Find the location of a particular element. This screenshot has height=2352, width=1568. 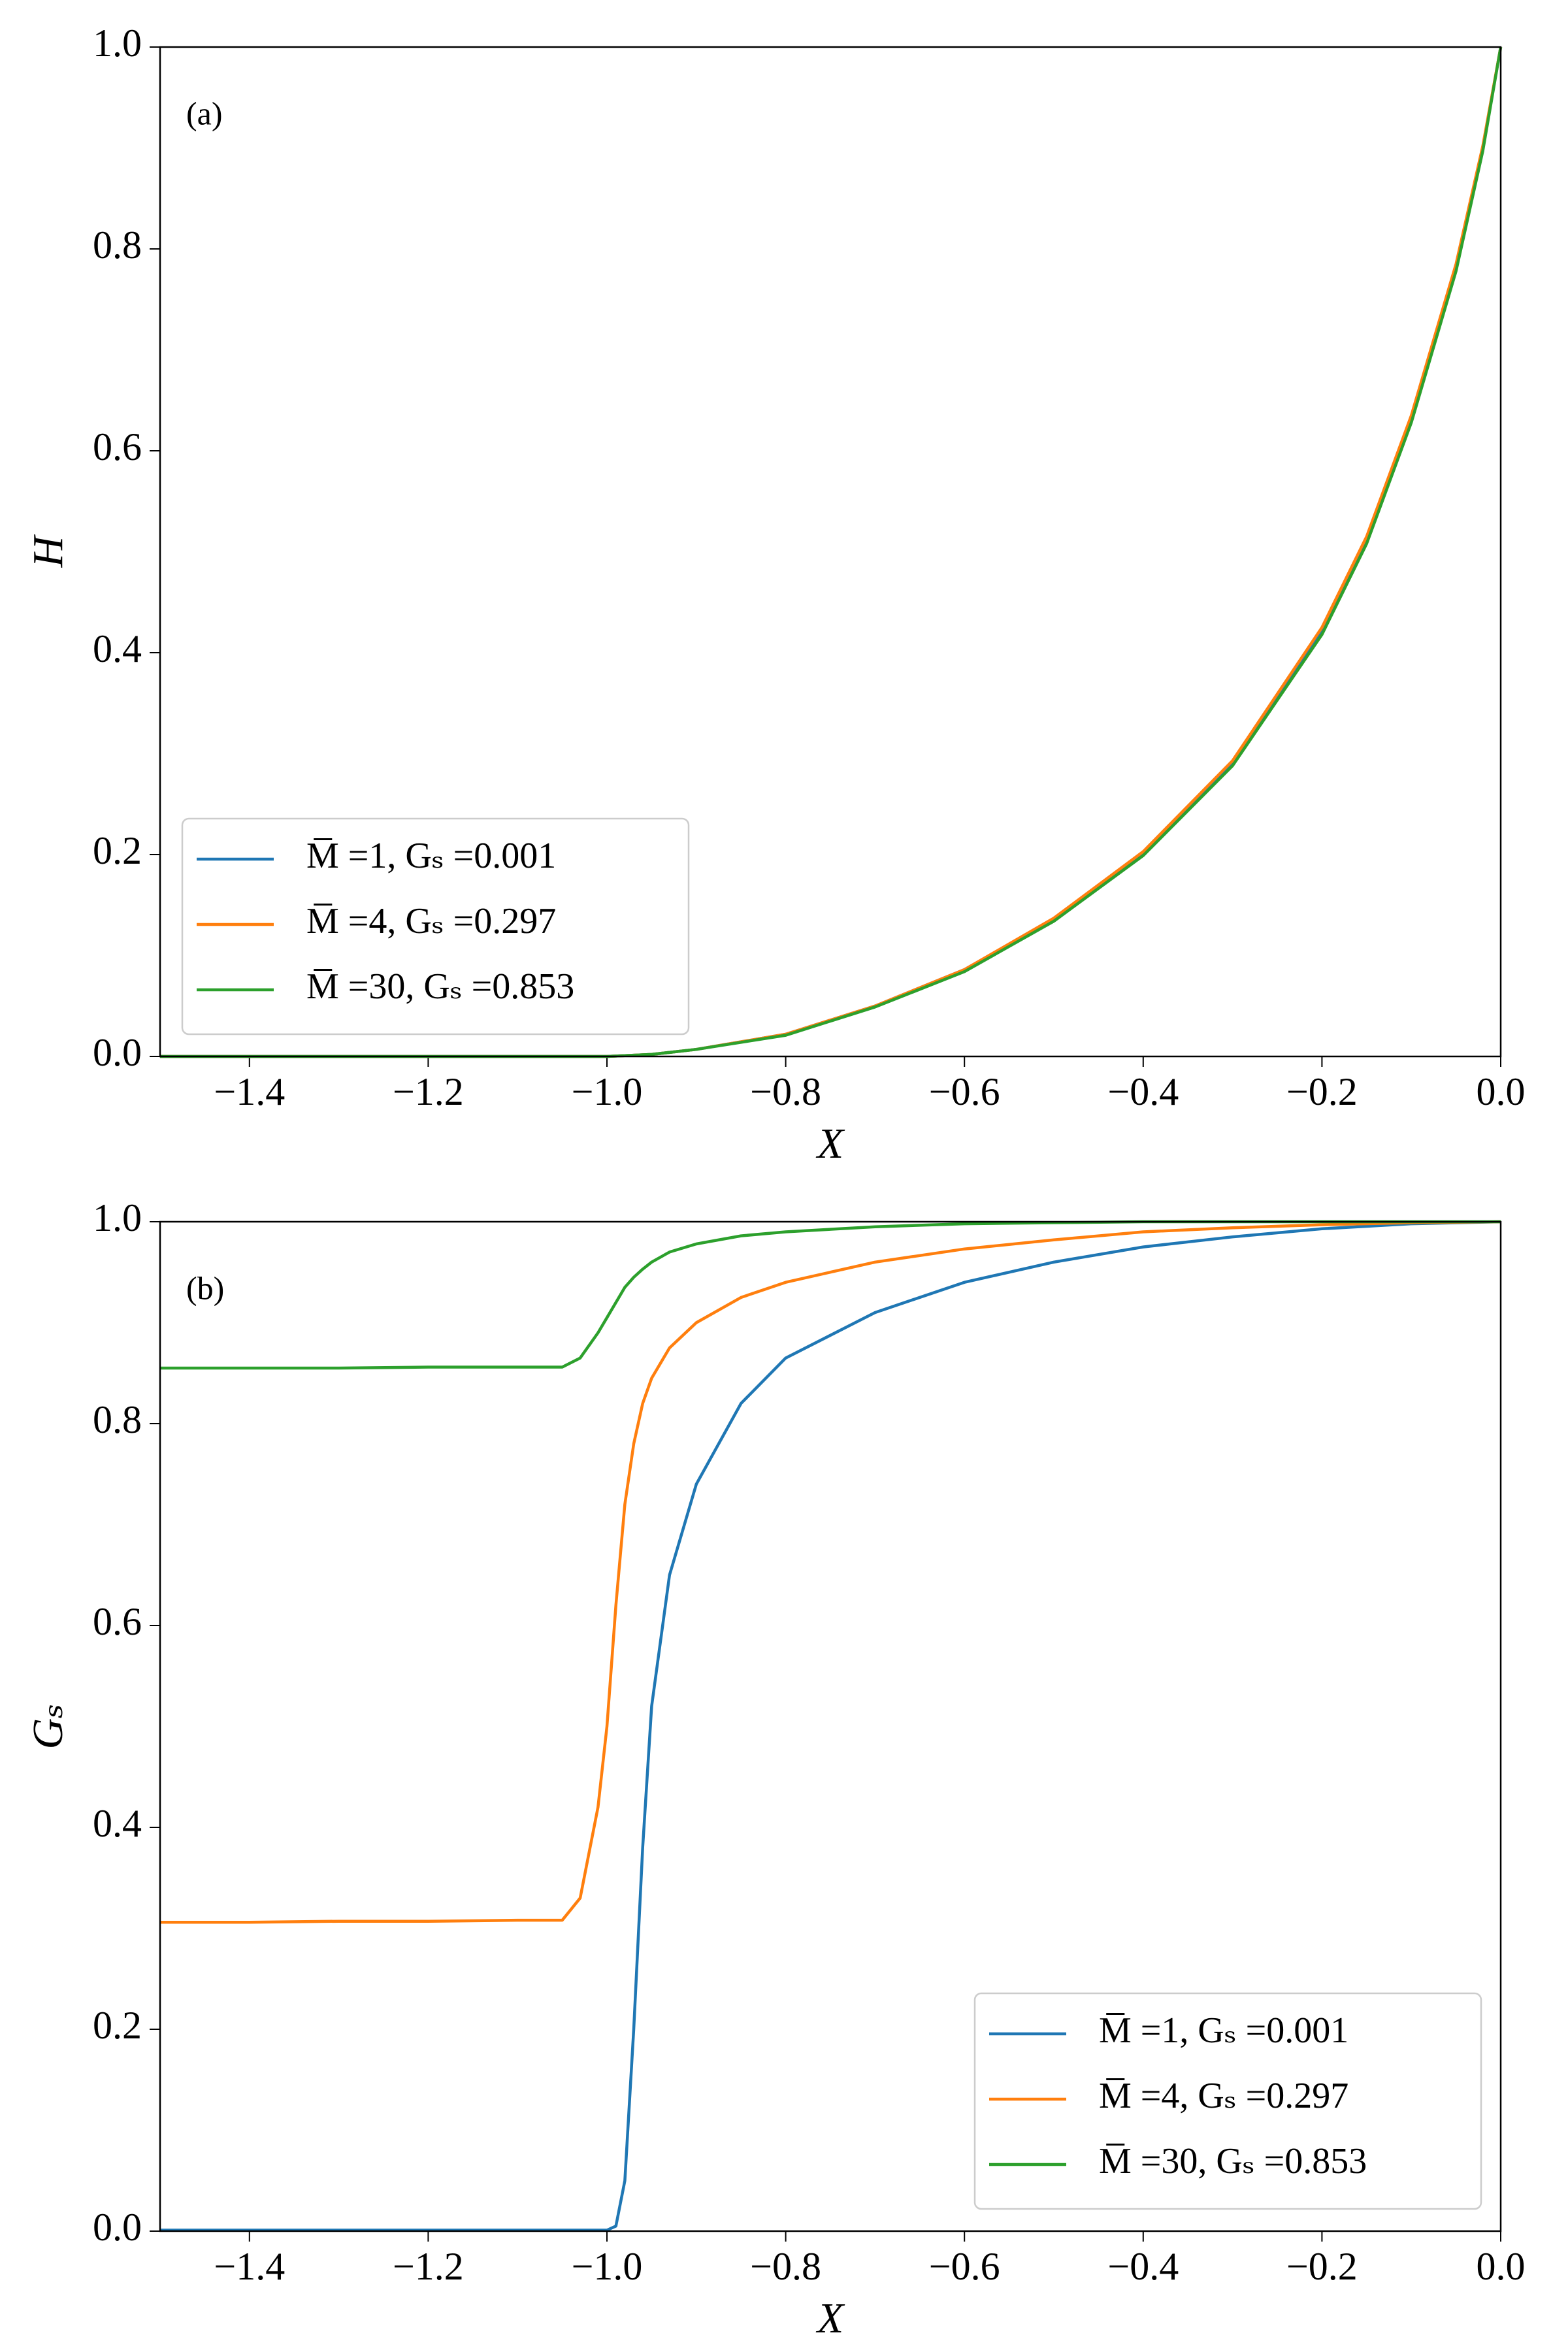

annotation: (b) is located at coordinates (205, 1287).